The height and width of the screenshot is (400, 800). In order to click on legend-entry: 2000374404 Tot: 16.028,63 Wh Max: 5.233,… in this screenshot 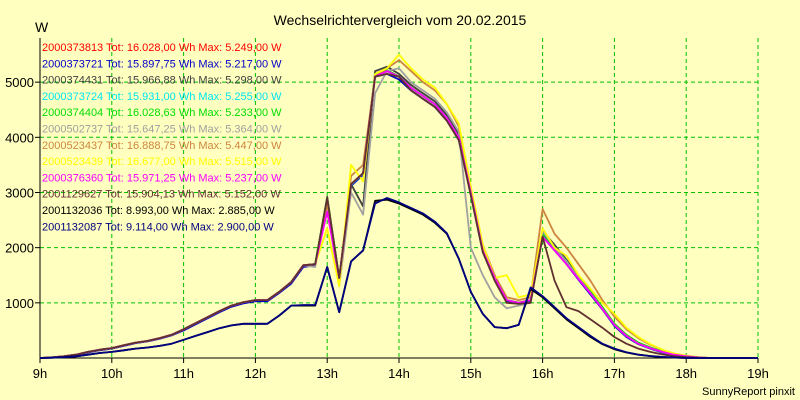, I will do `click(162, 113)`.